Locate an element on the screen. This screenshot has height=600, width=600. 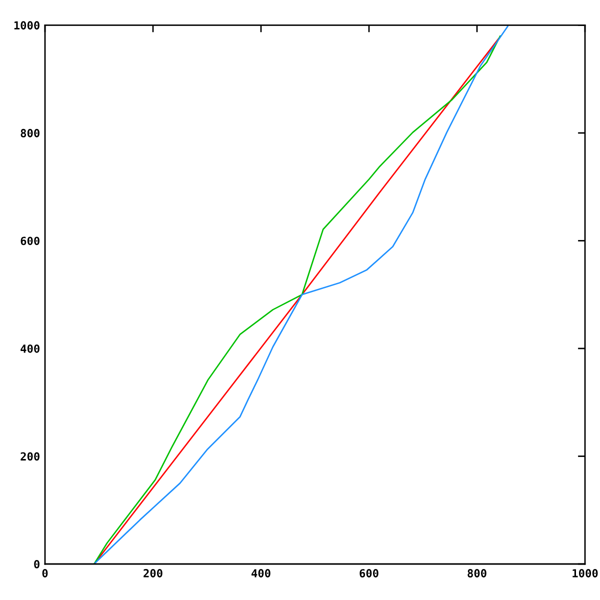
x-tick-label: 800 is located at coordinates (477, 573).